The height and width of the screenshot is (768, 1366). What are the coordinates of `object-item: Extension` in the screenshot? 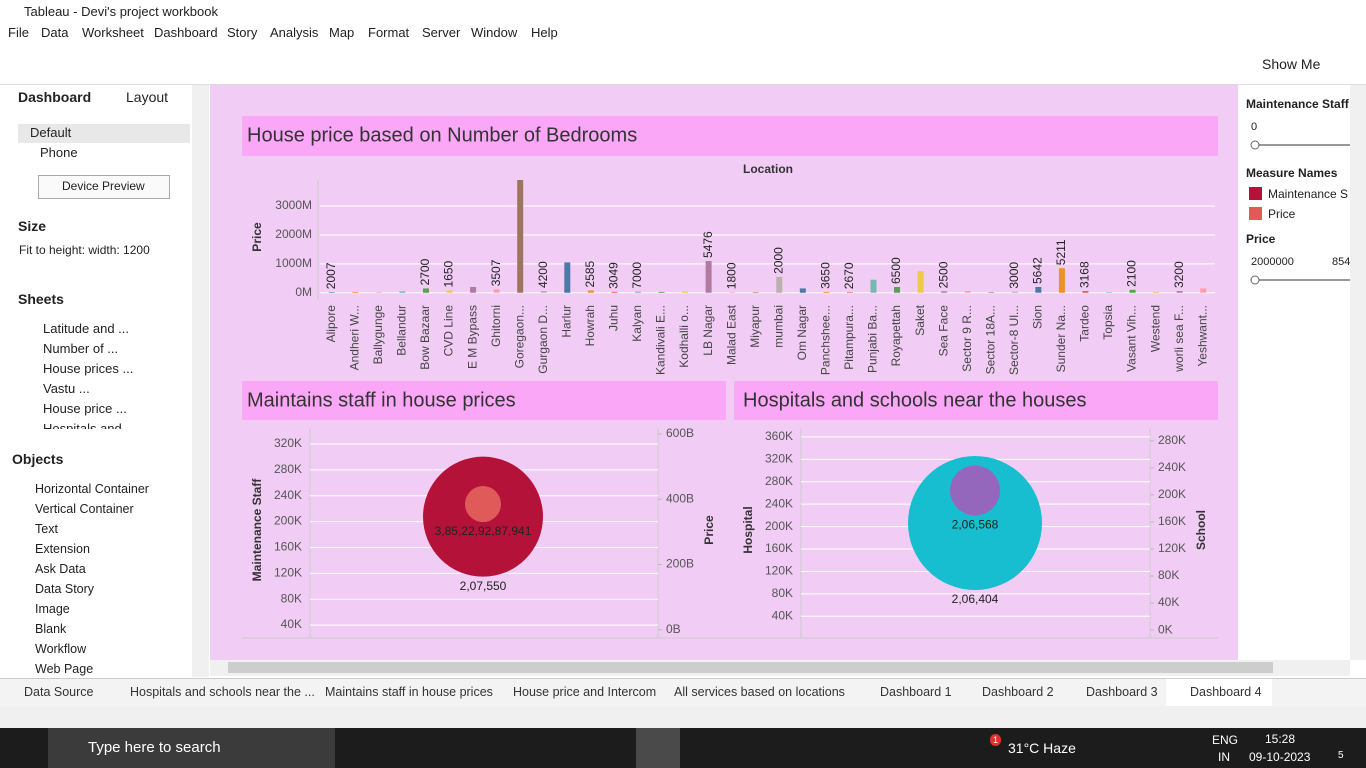 It's located at (62, 549).